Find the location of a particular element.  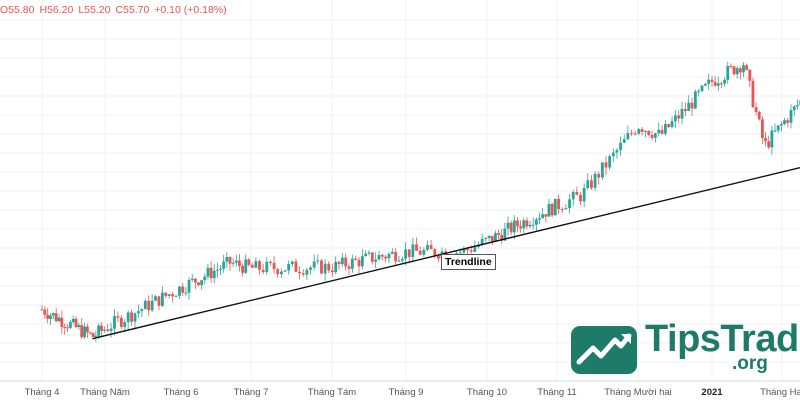

x-tick-label: Tháng Năm is located at coordinates (105, 392).